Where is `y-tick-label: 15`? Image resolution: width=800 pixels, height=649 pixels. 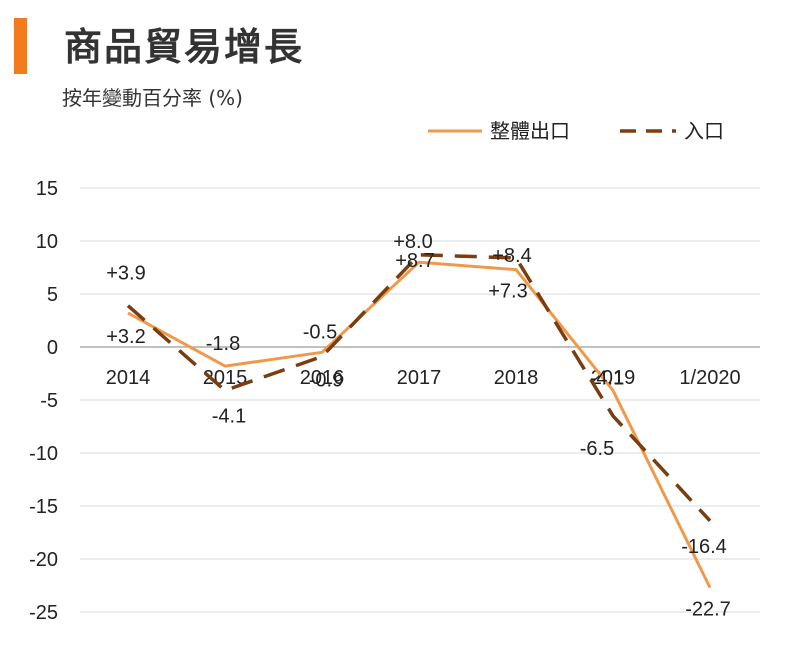 y-tick-label: 15 is located at coordinates (47, 189).